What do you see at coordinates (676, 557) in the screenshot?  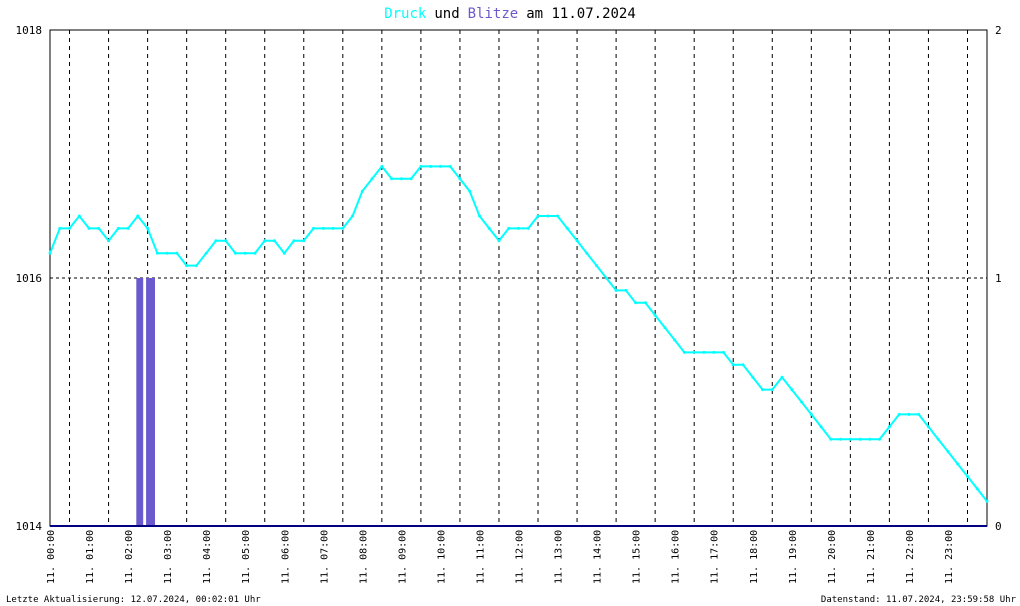 I see `x-tick-label: 11. 16:00` at bounding box center [676, 557].